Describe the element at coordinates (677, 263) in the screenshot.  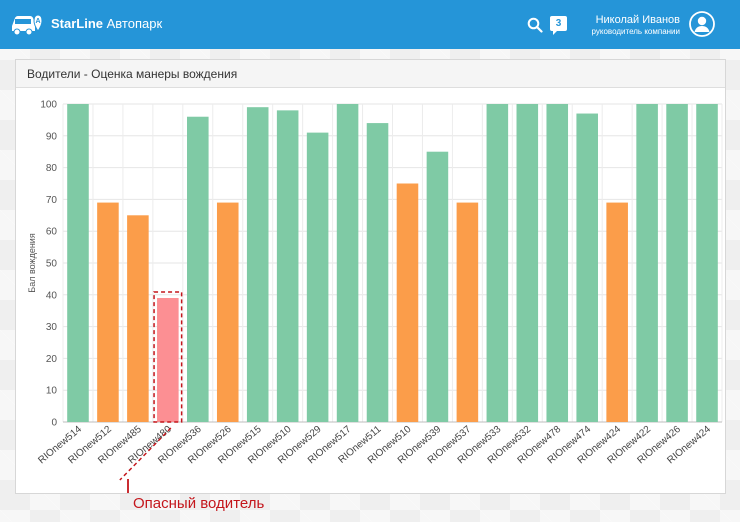
I see `bar-rionew426` at that location.